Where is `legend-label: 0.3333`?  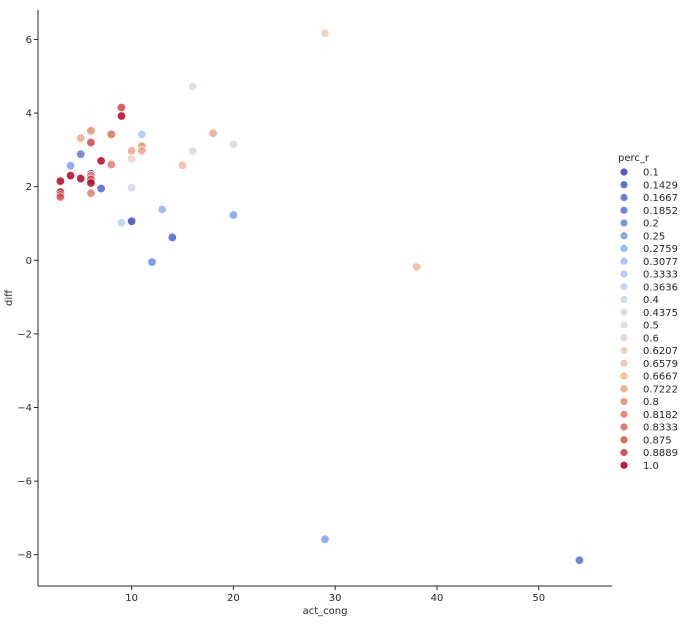
legend-label: 0.3333 is located at coordinates (660, 275).